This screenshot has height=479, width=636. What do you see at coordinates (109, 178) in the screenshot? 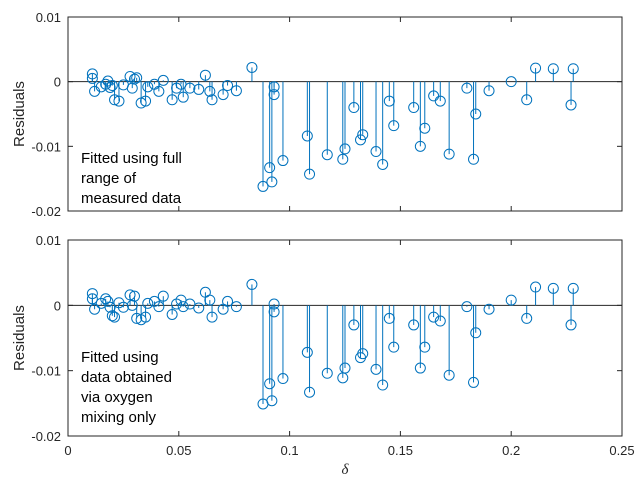
I see `fit-description-line: range of` at bounding box center [109, 178].